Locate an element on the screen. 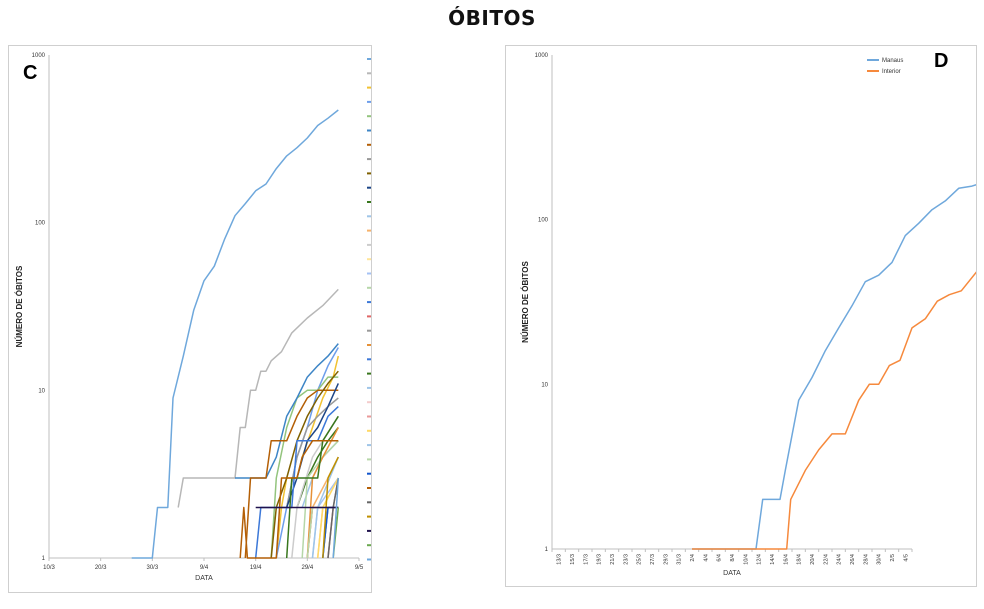 This screenshot has width=984, height=609. x-tick-label: 14/4 is located at coordinates (773, 559).